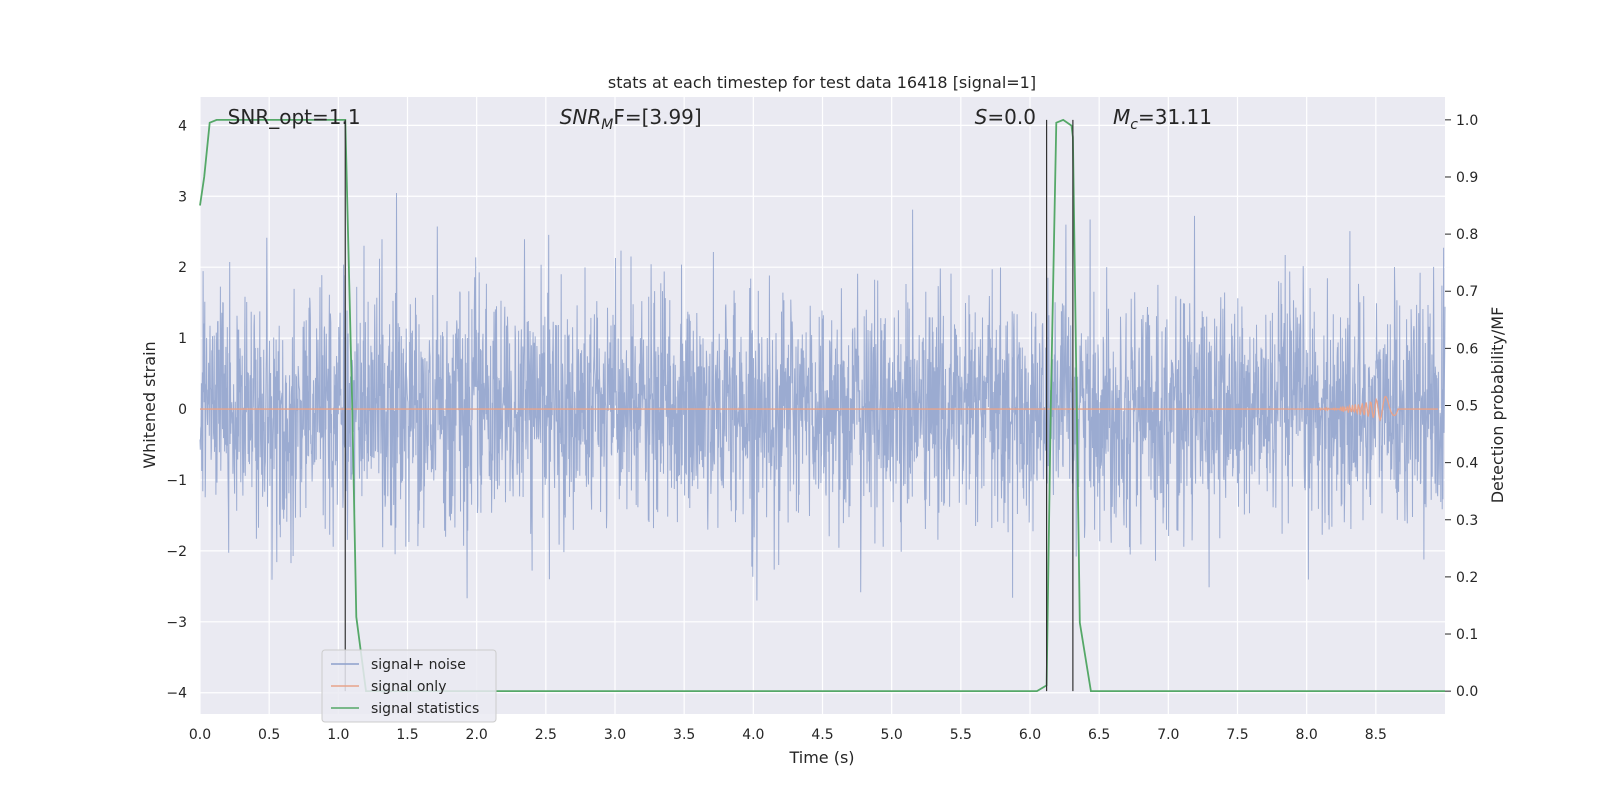 Image resolution: width=1600 pixels, height=800 pixels. I want to click on y-tick-label-left-6: −2, so click(176, 552).